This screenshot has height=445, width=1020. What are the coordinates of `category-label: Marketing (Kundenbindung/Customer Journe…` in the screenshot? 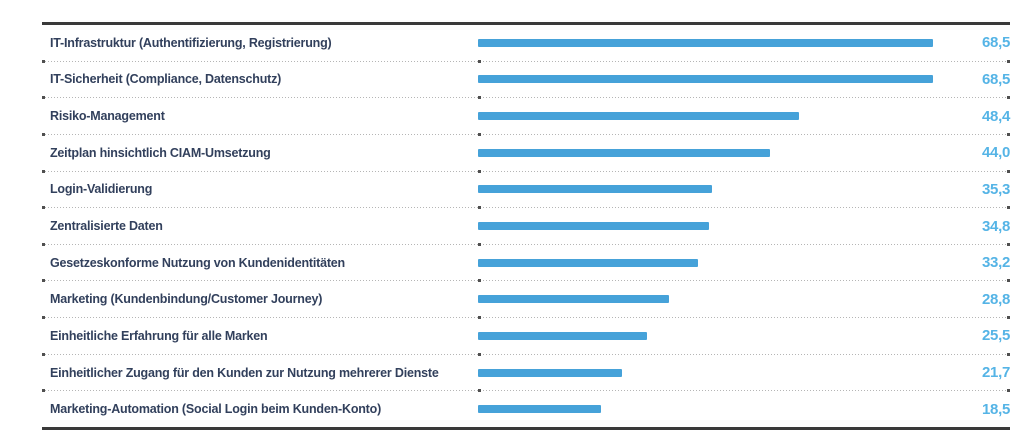 It's located at (186, 299).